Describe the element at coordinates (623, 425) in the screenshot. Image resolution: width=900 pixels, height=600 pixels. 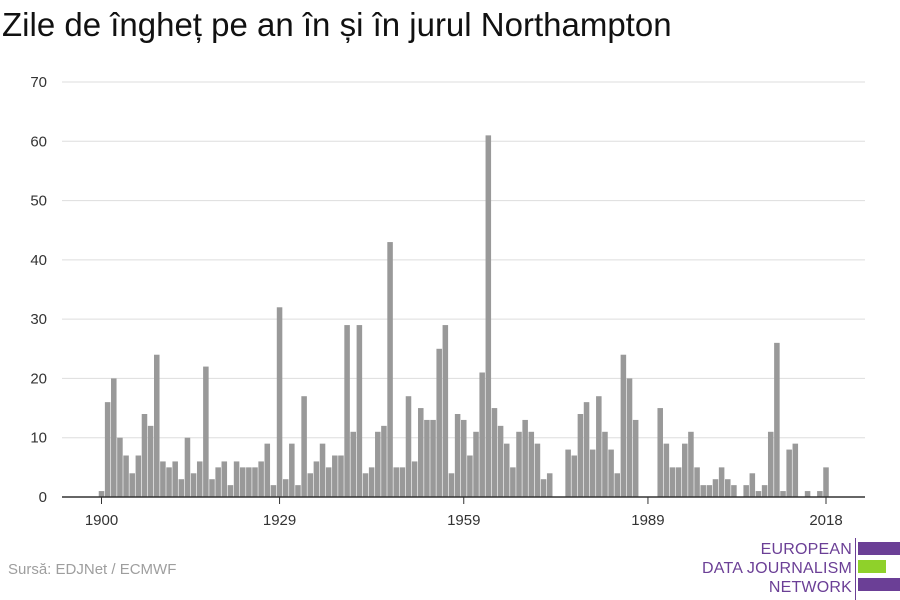
I see `bar-1985` at that location.